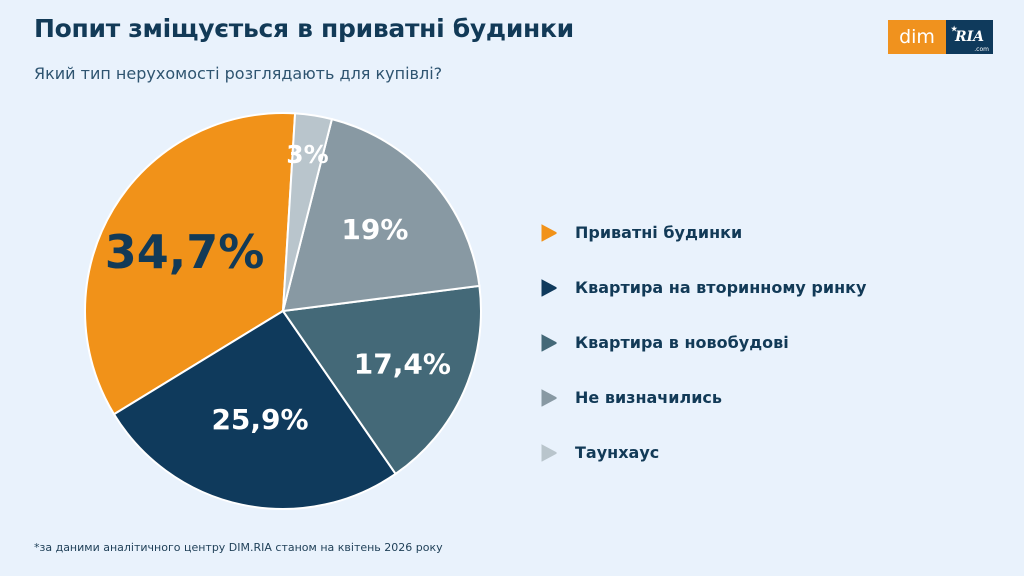 The height and width of the screenshot is (576, 1024). Describe the element at coordinates (185, 252) in the screenshot. I see `pie-data-label: 34,7%` at that location.